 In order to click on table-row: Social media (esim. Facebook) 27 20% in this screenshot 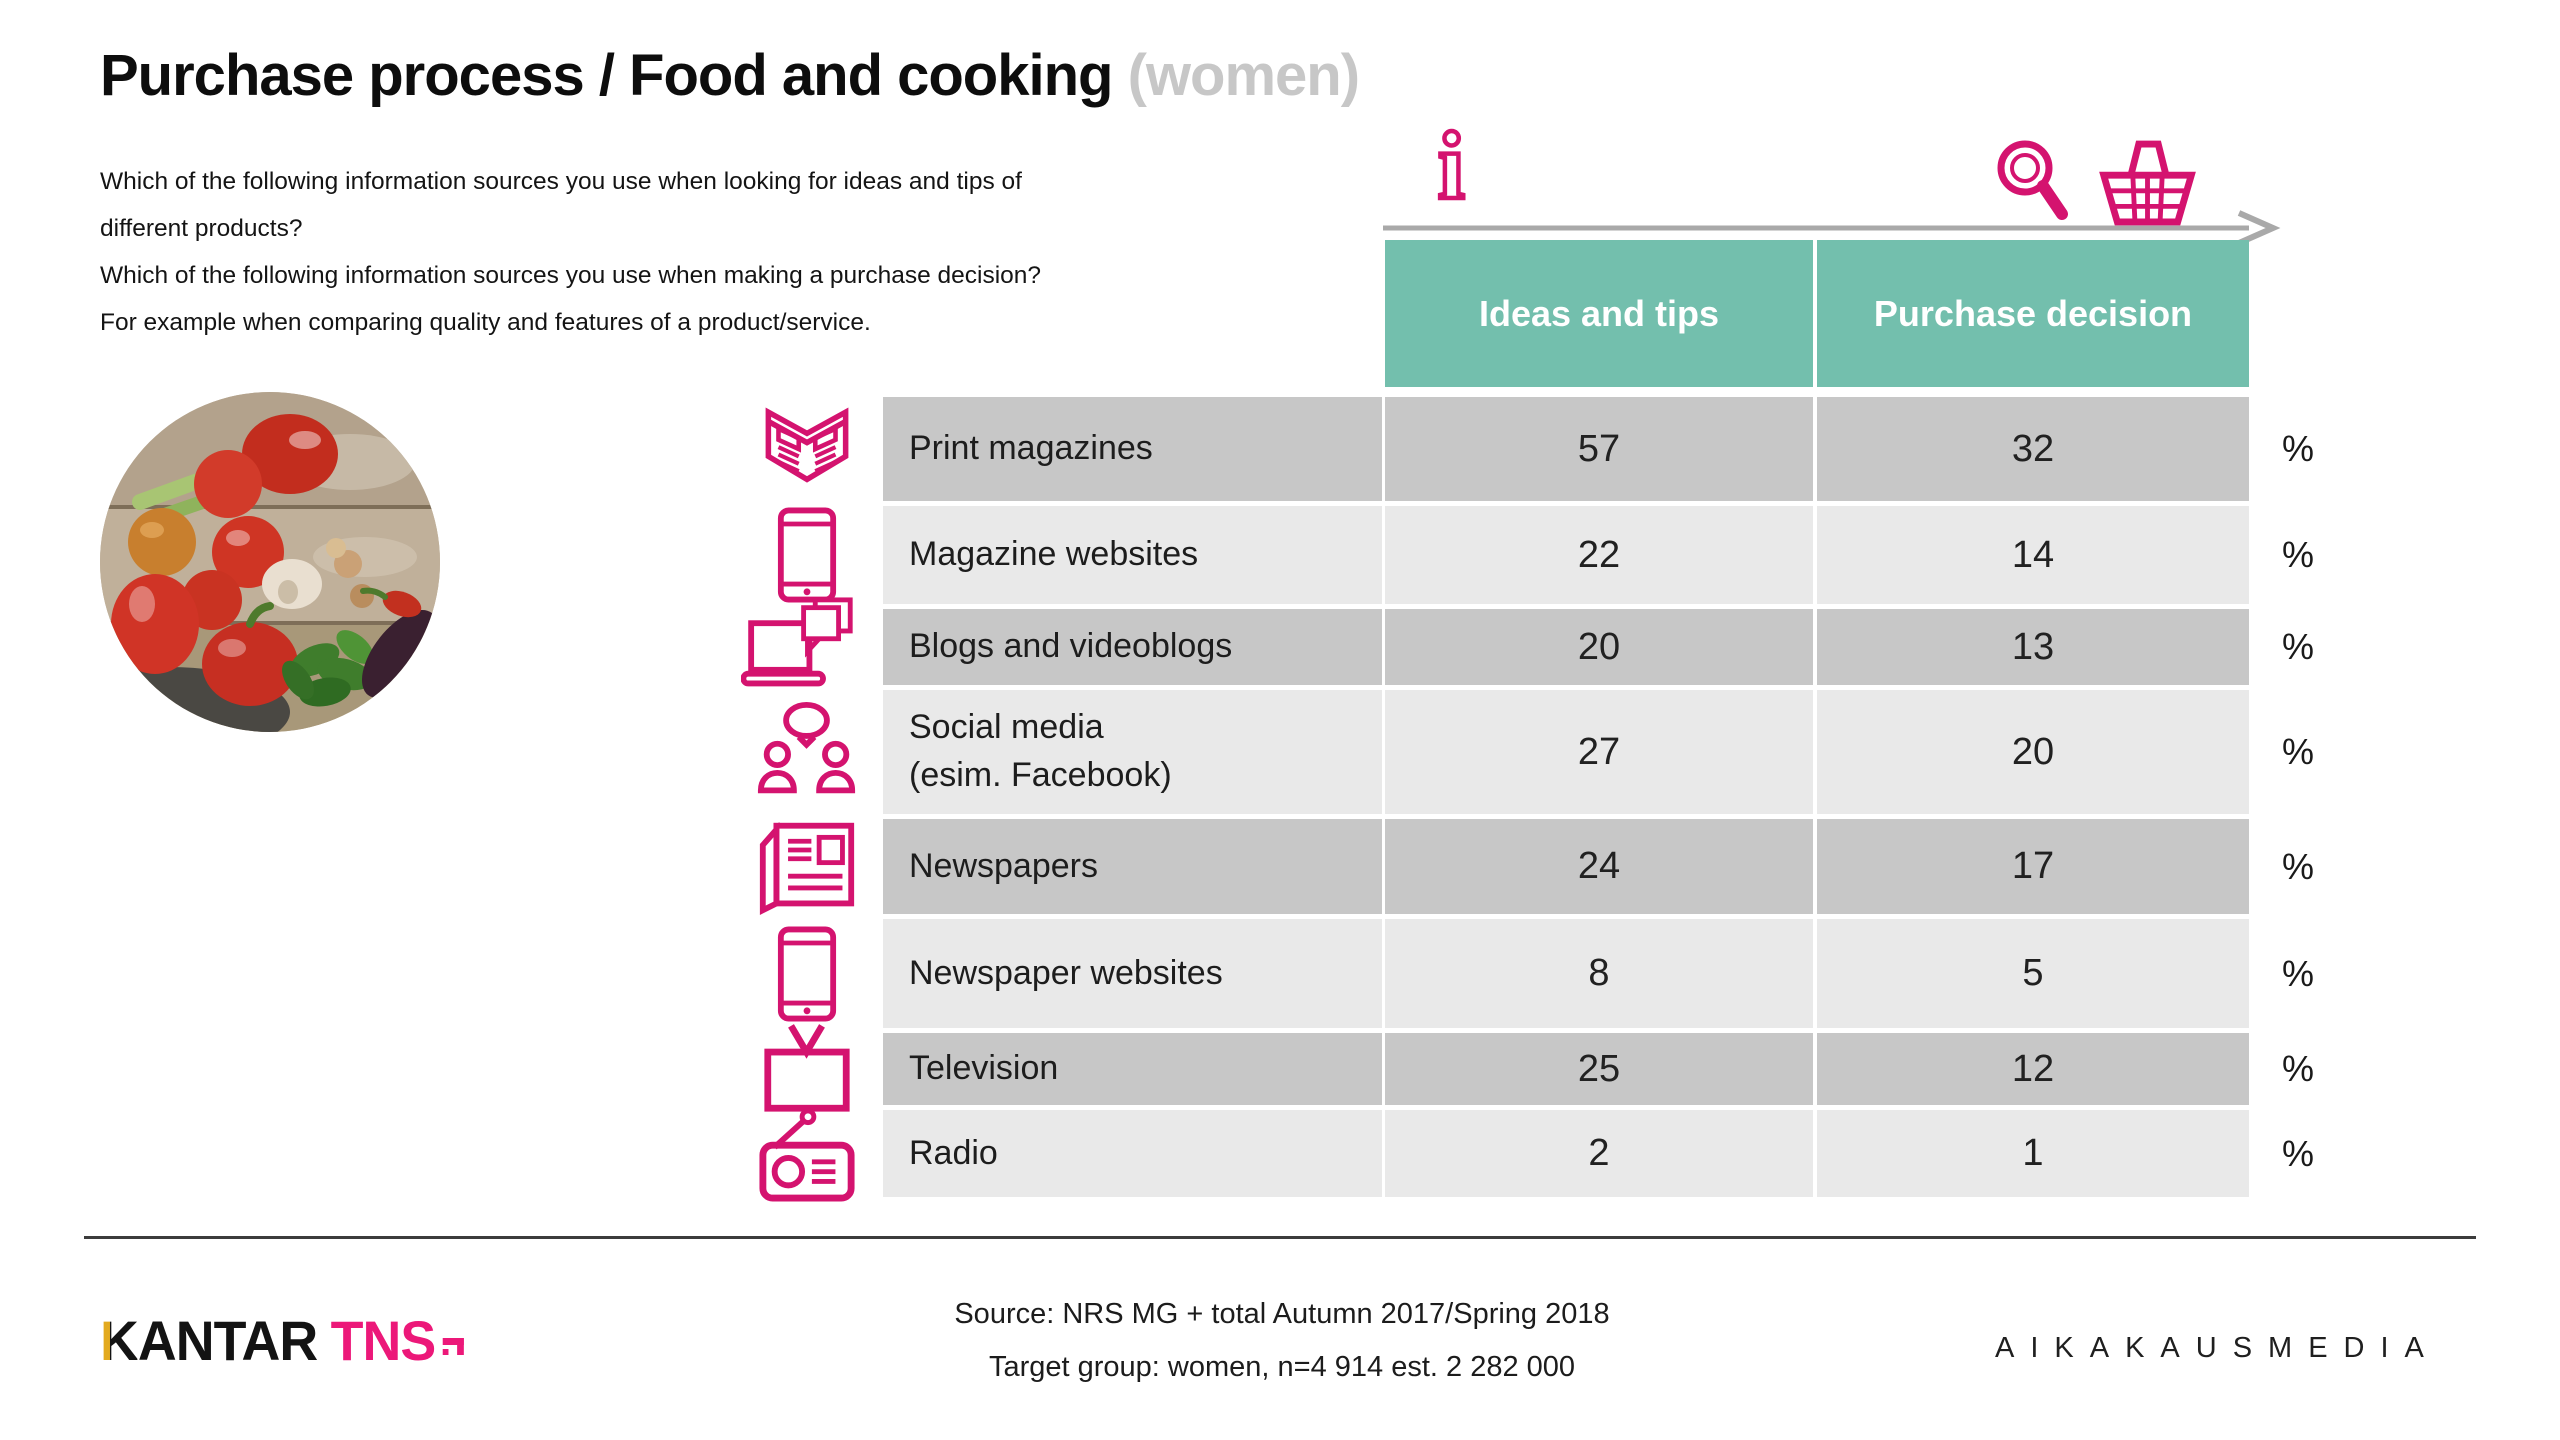, I will do `click(1532, 752)`.